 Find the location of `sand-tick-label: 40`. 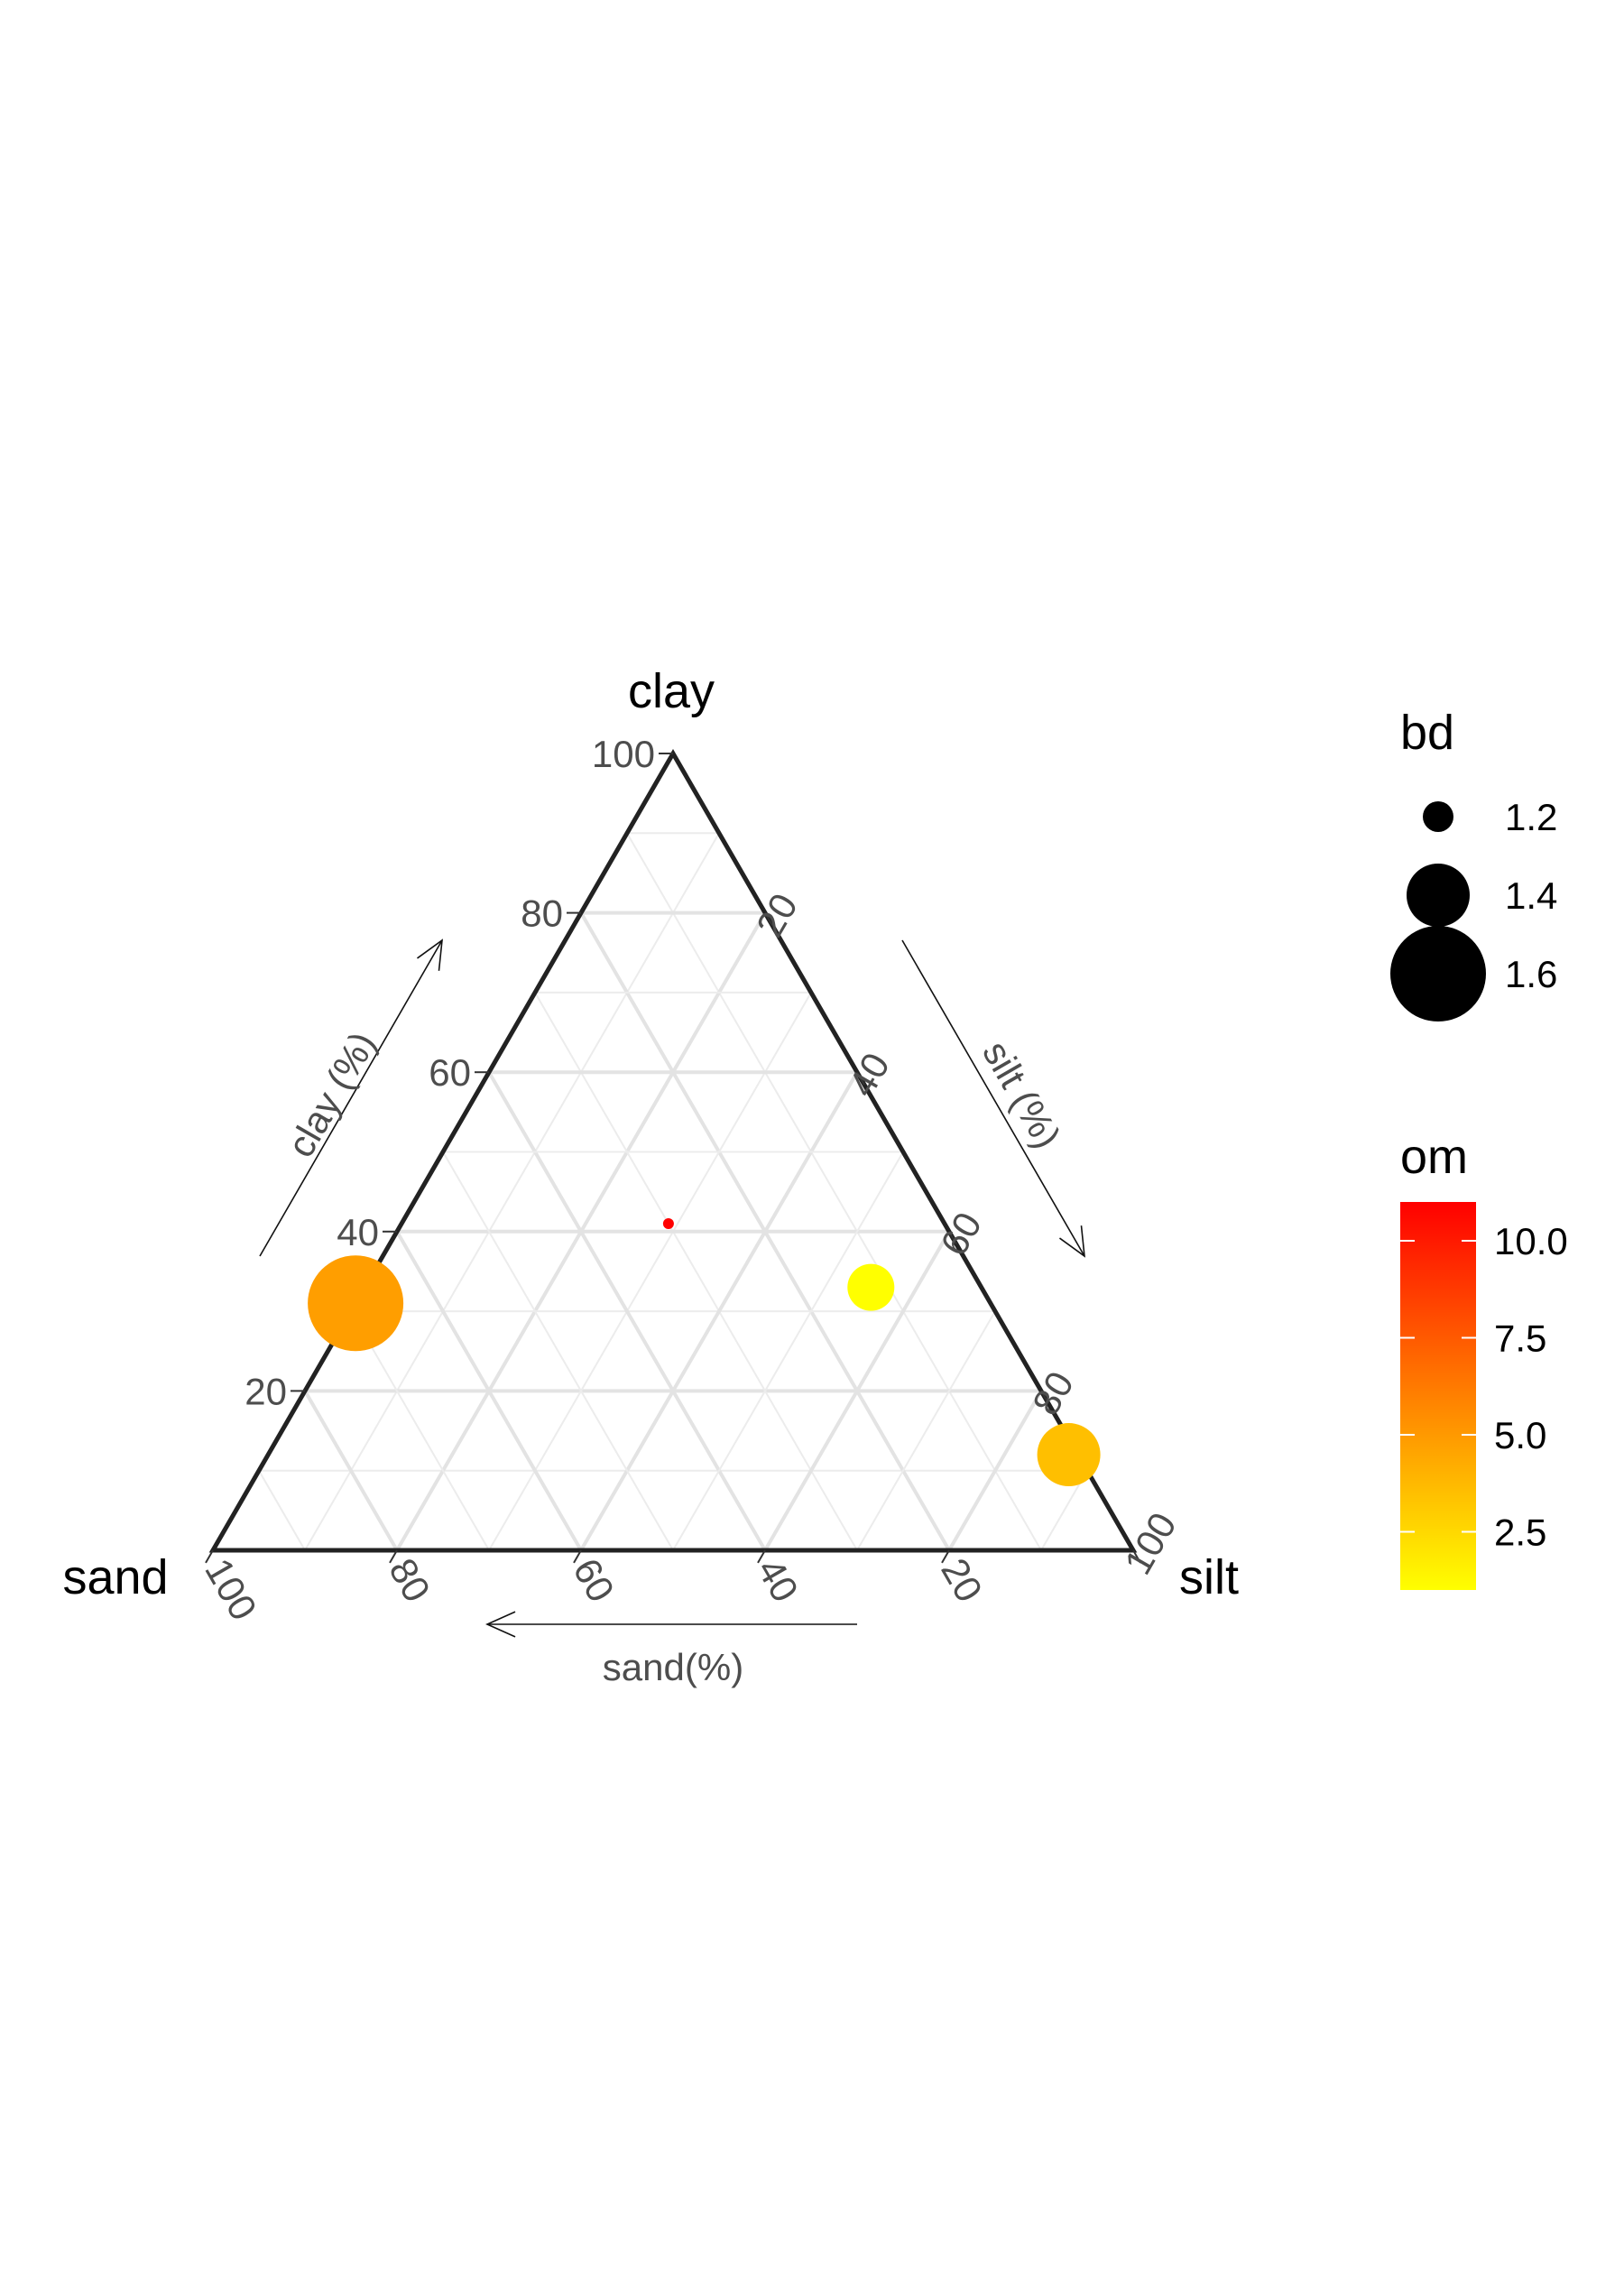

sand-tick-label: 40 is located at coordinates (778, 1580).